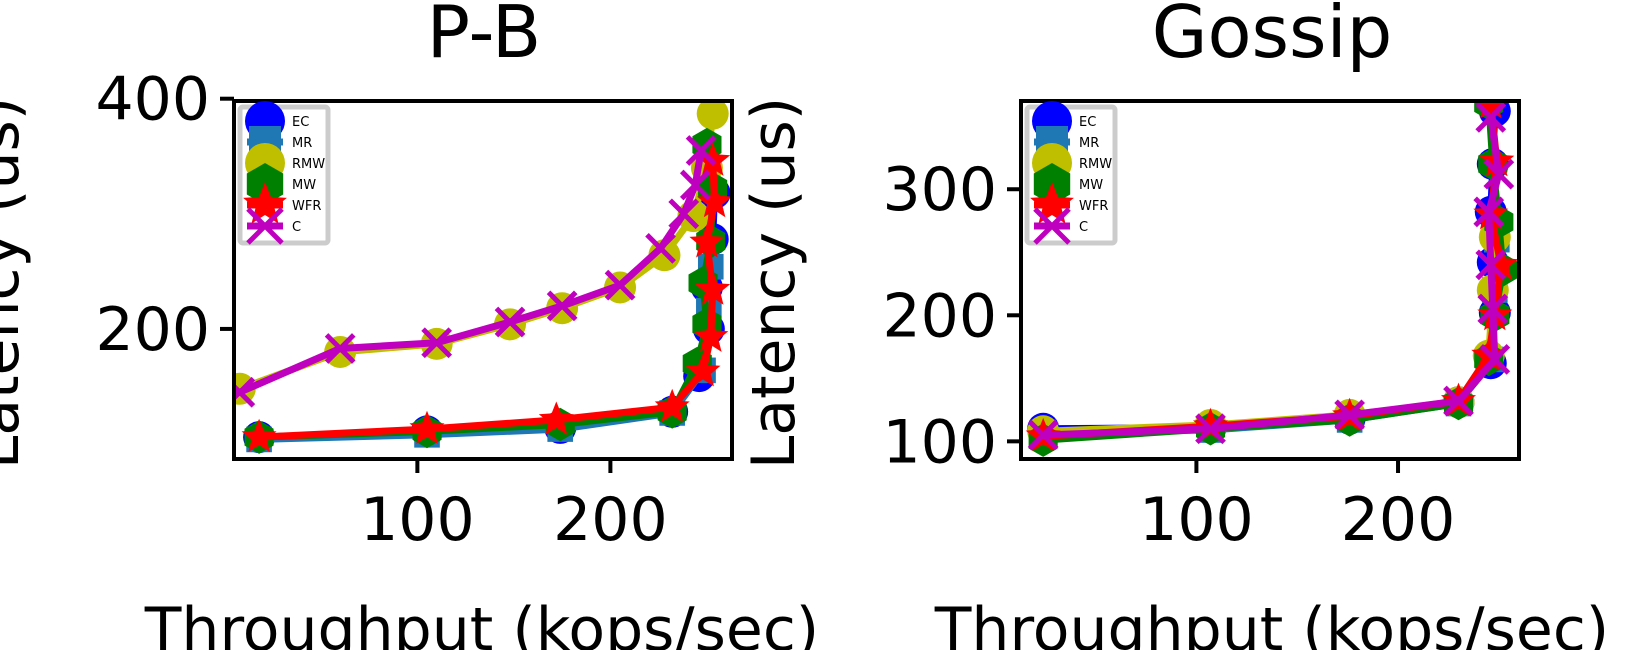  I want to click on series-mr, so click(1270, 336).